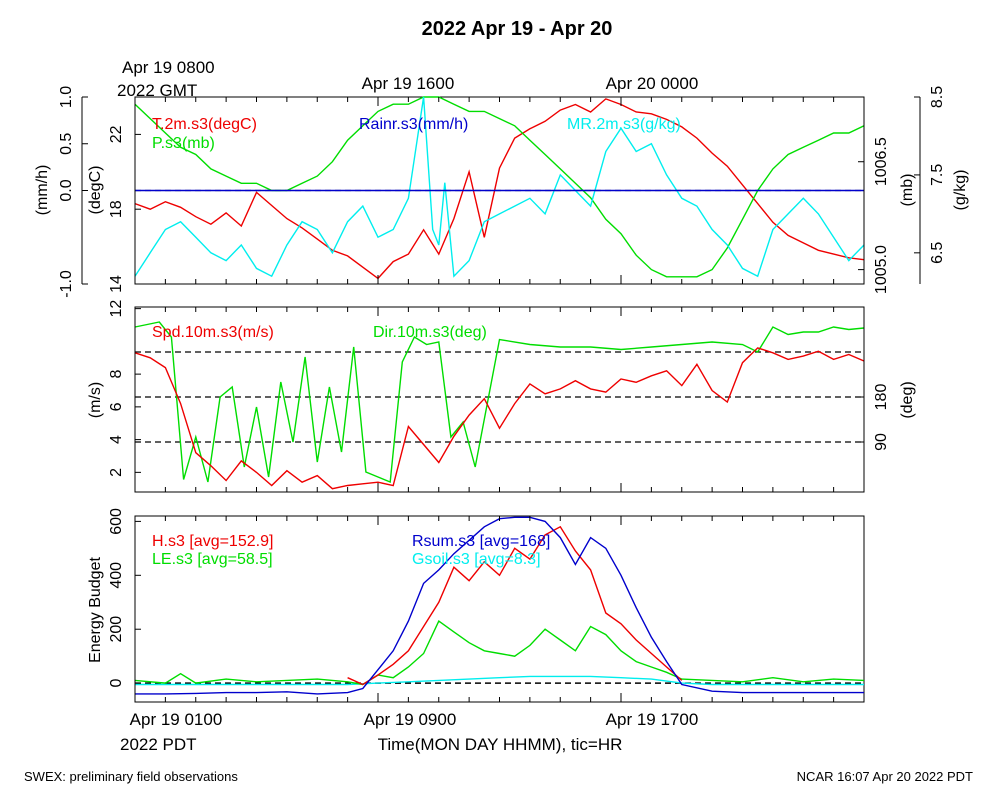 The image size is (1000, 800). Describe the element at coordinates (499, 680) in the screenshot. I see `series-line-soil-heat` at that location.